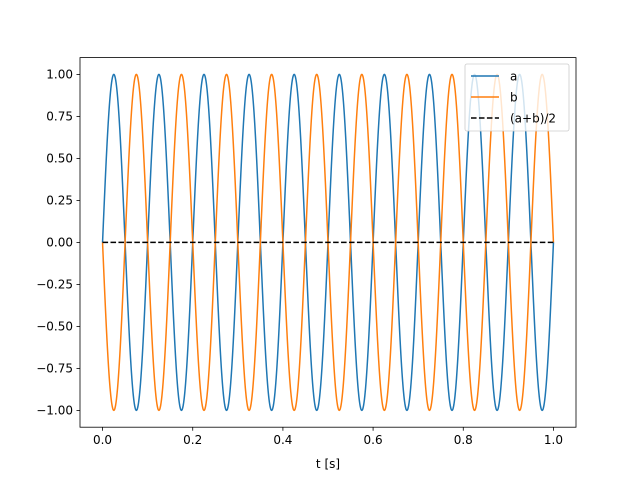 The image size is (640, 480). I want to click on y-tick-label: −0.25, so click(54, 285).